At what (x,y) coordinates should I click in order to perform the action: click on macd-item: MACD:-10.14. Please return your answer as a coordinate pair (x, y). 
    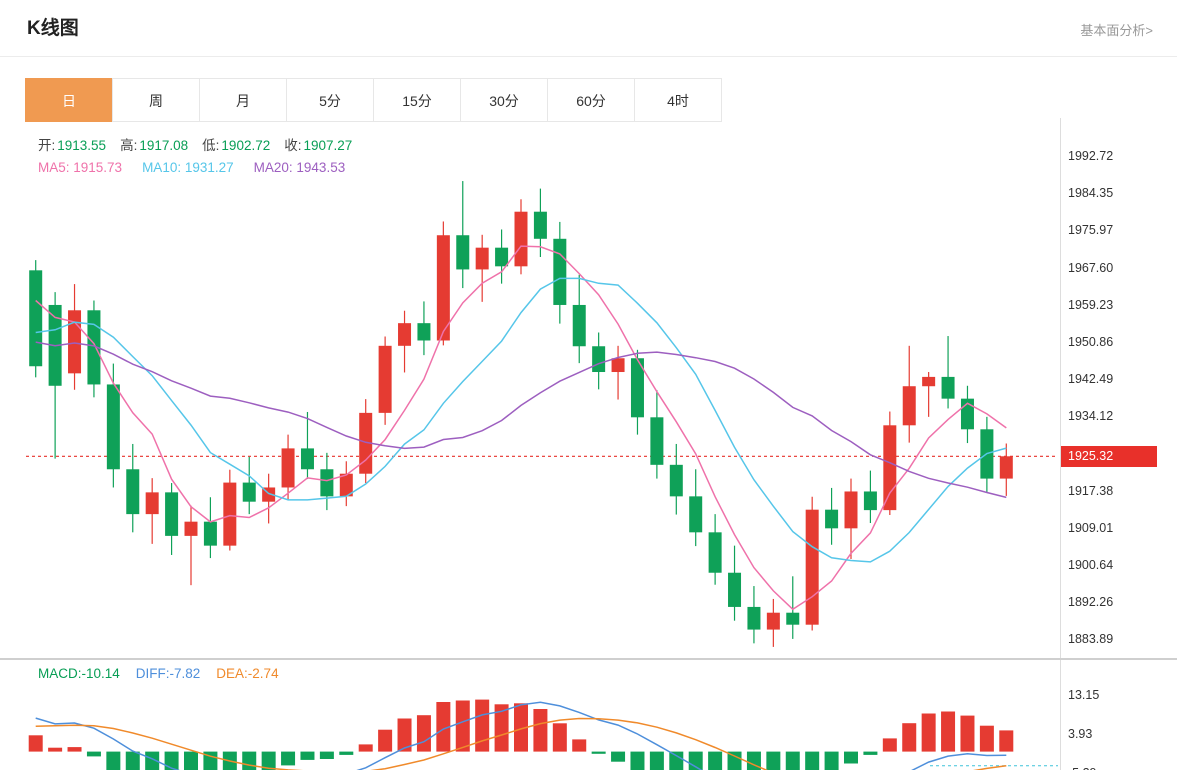
    Looking at the image, I should click on (79, 673).